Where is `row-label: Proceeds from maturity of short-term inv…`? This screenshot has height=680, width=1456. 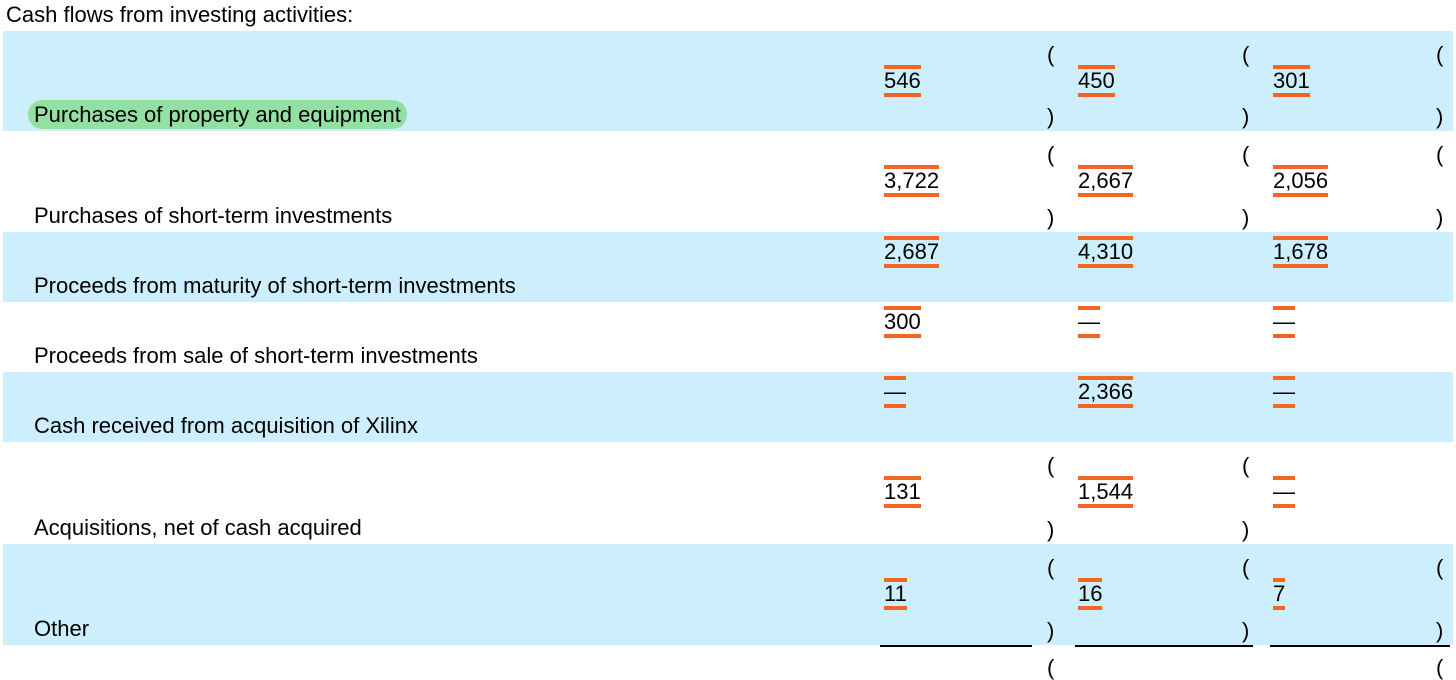 row-label: Proceeds from maturity of short-term inv… is located at coordinates (275, 285).